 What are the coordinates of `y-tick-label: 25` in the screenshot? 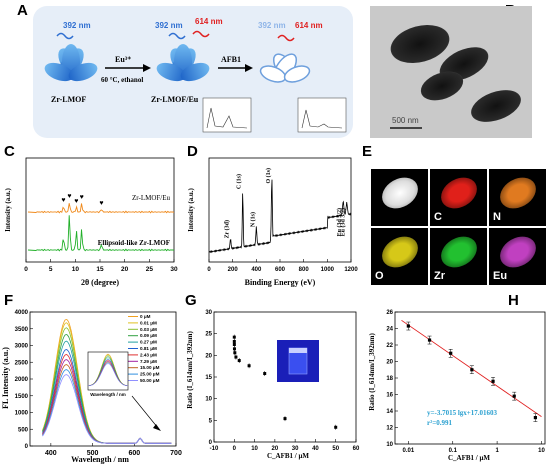 It's located at (208, 335).